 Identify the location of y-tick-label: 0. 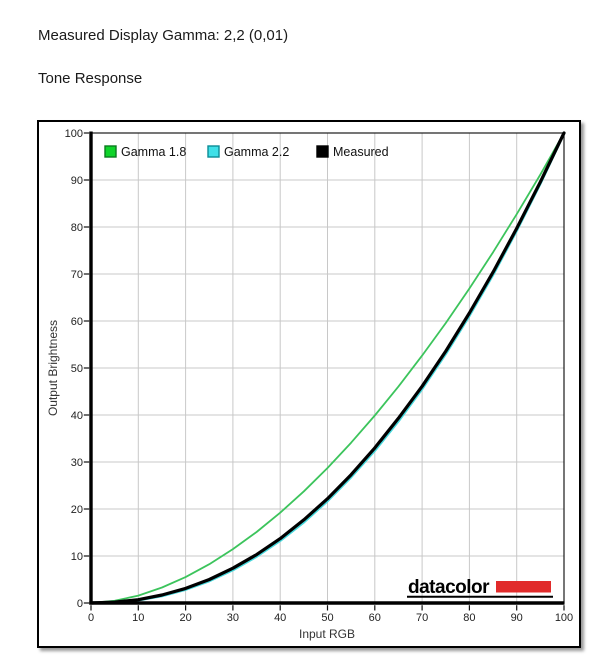
(80, 604).